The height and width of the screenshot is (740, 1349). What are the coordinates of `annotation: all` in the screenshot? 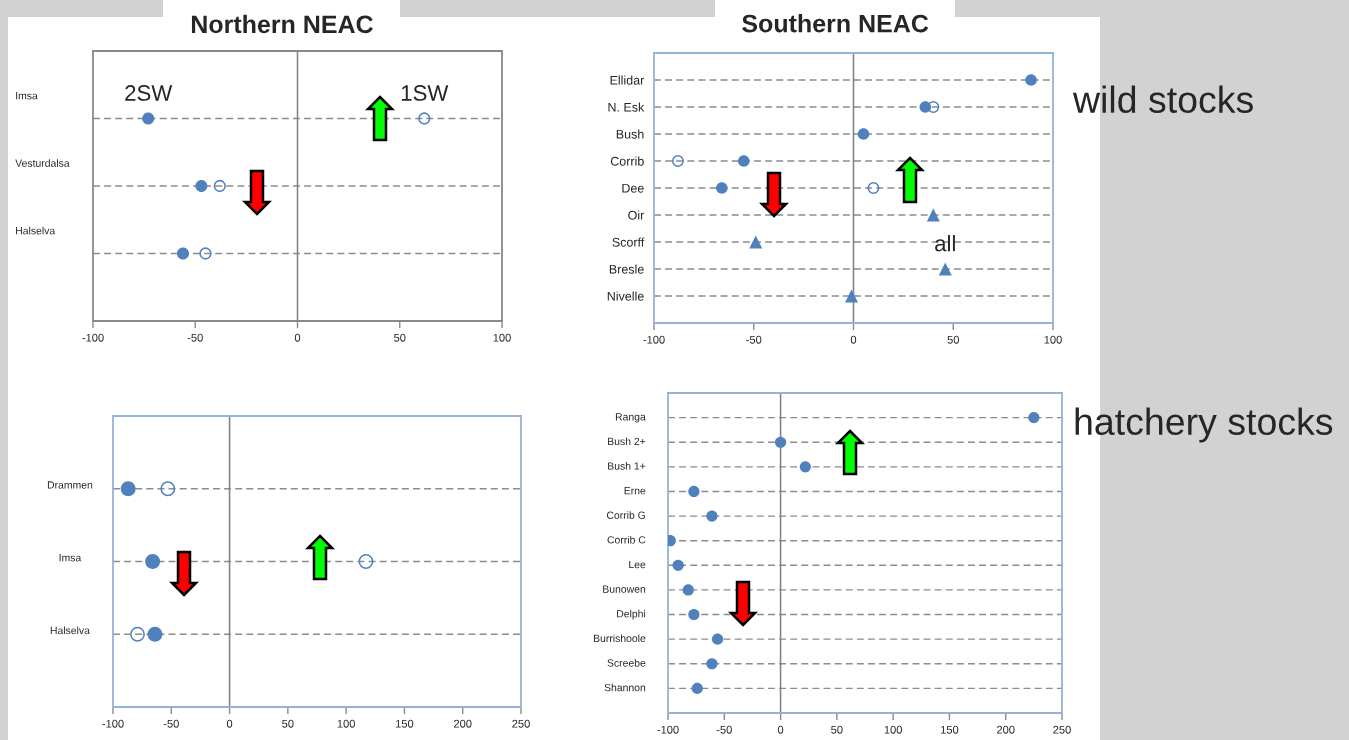 It's located at (945, 243).